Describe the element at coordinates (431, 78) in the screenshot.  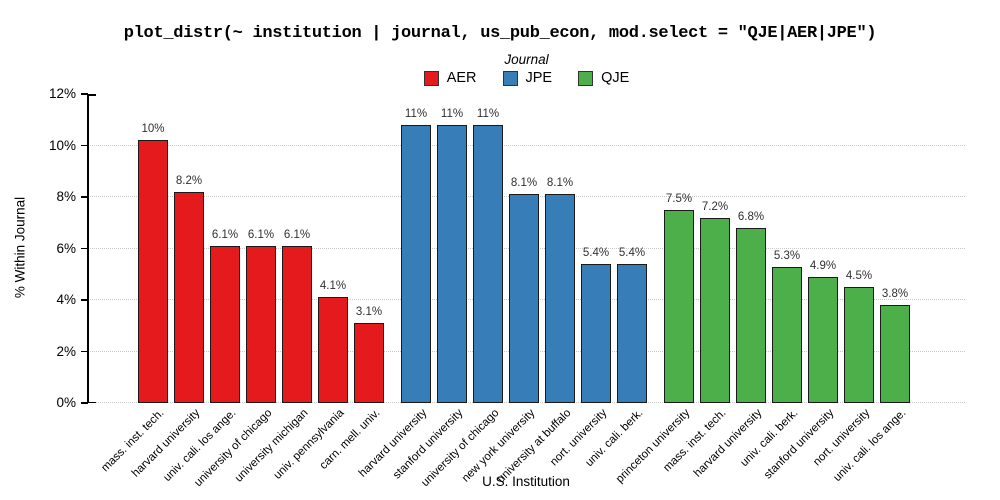
I see `legend-swatch-aer` at that location.